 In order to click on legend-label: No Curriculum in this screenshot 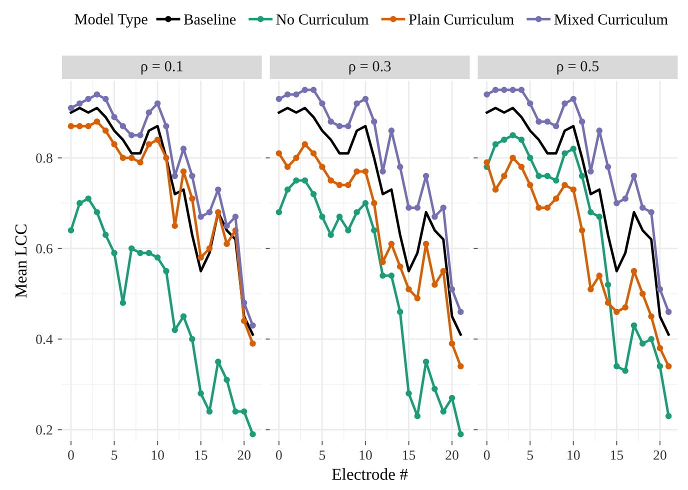, I will do `click(322, 19)`.